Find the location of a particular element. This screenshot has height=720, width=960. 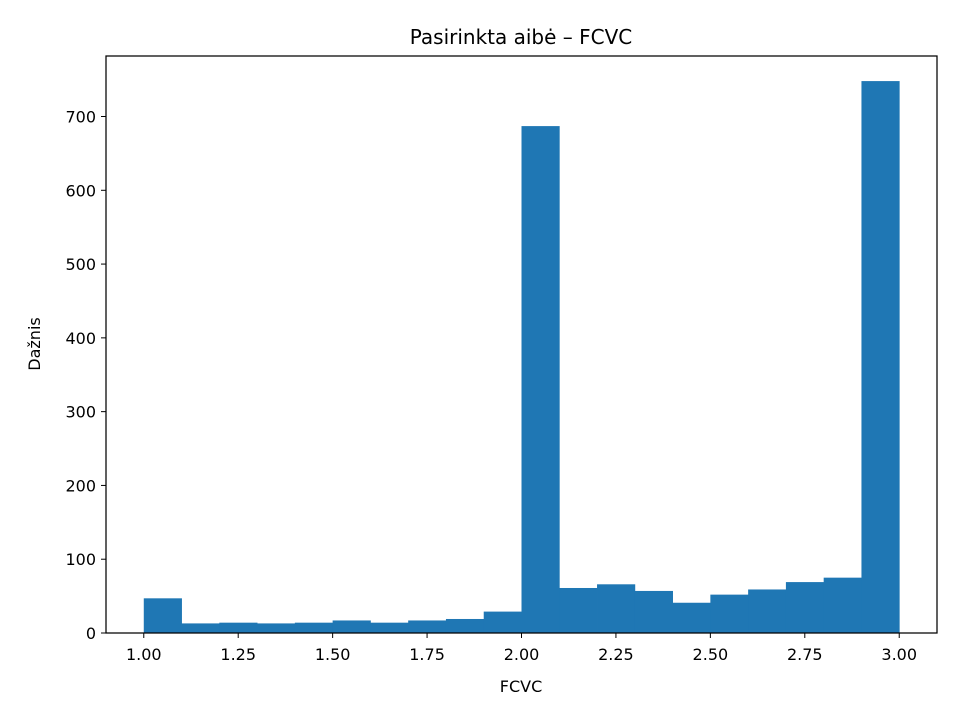

x-axis-label: FCVC is located at coordinates (521, 686).